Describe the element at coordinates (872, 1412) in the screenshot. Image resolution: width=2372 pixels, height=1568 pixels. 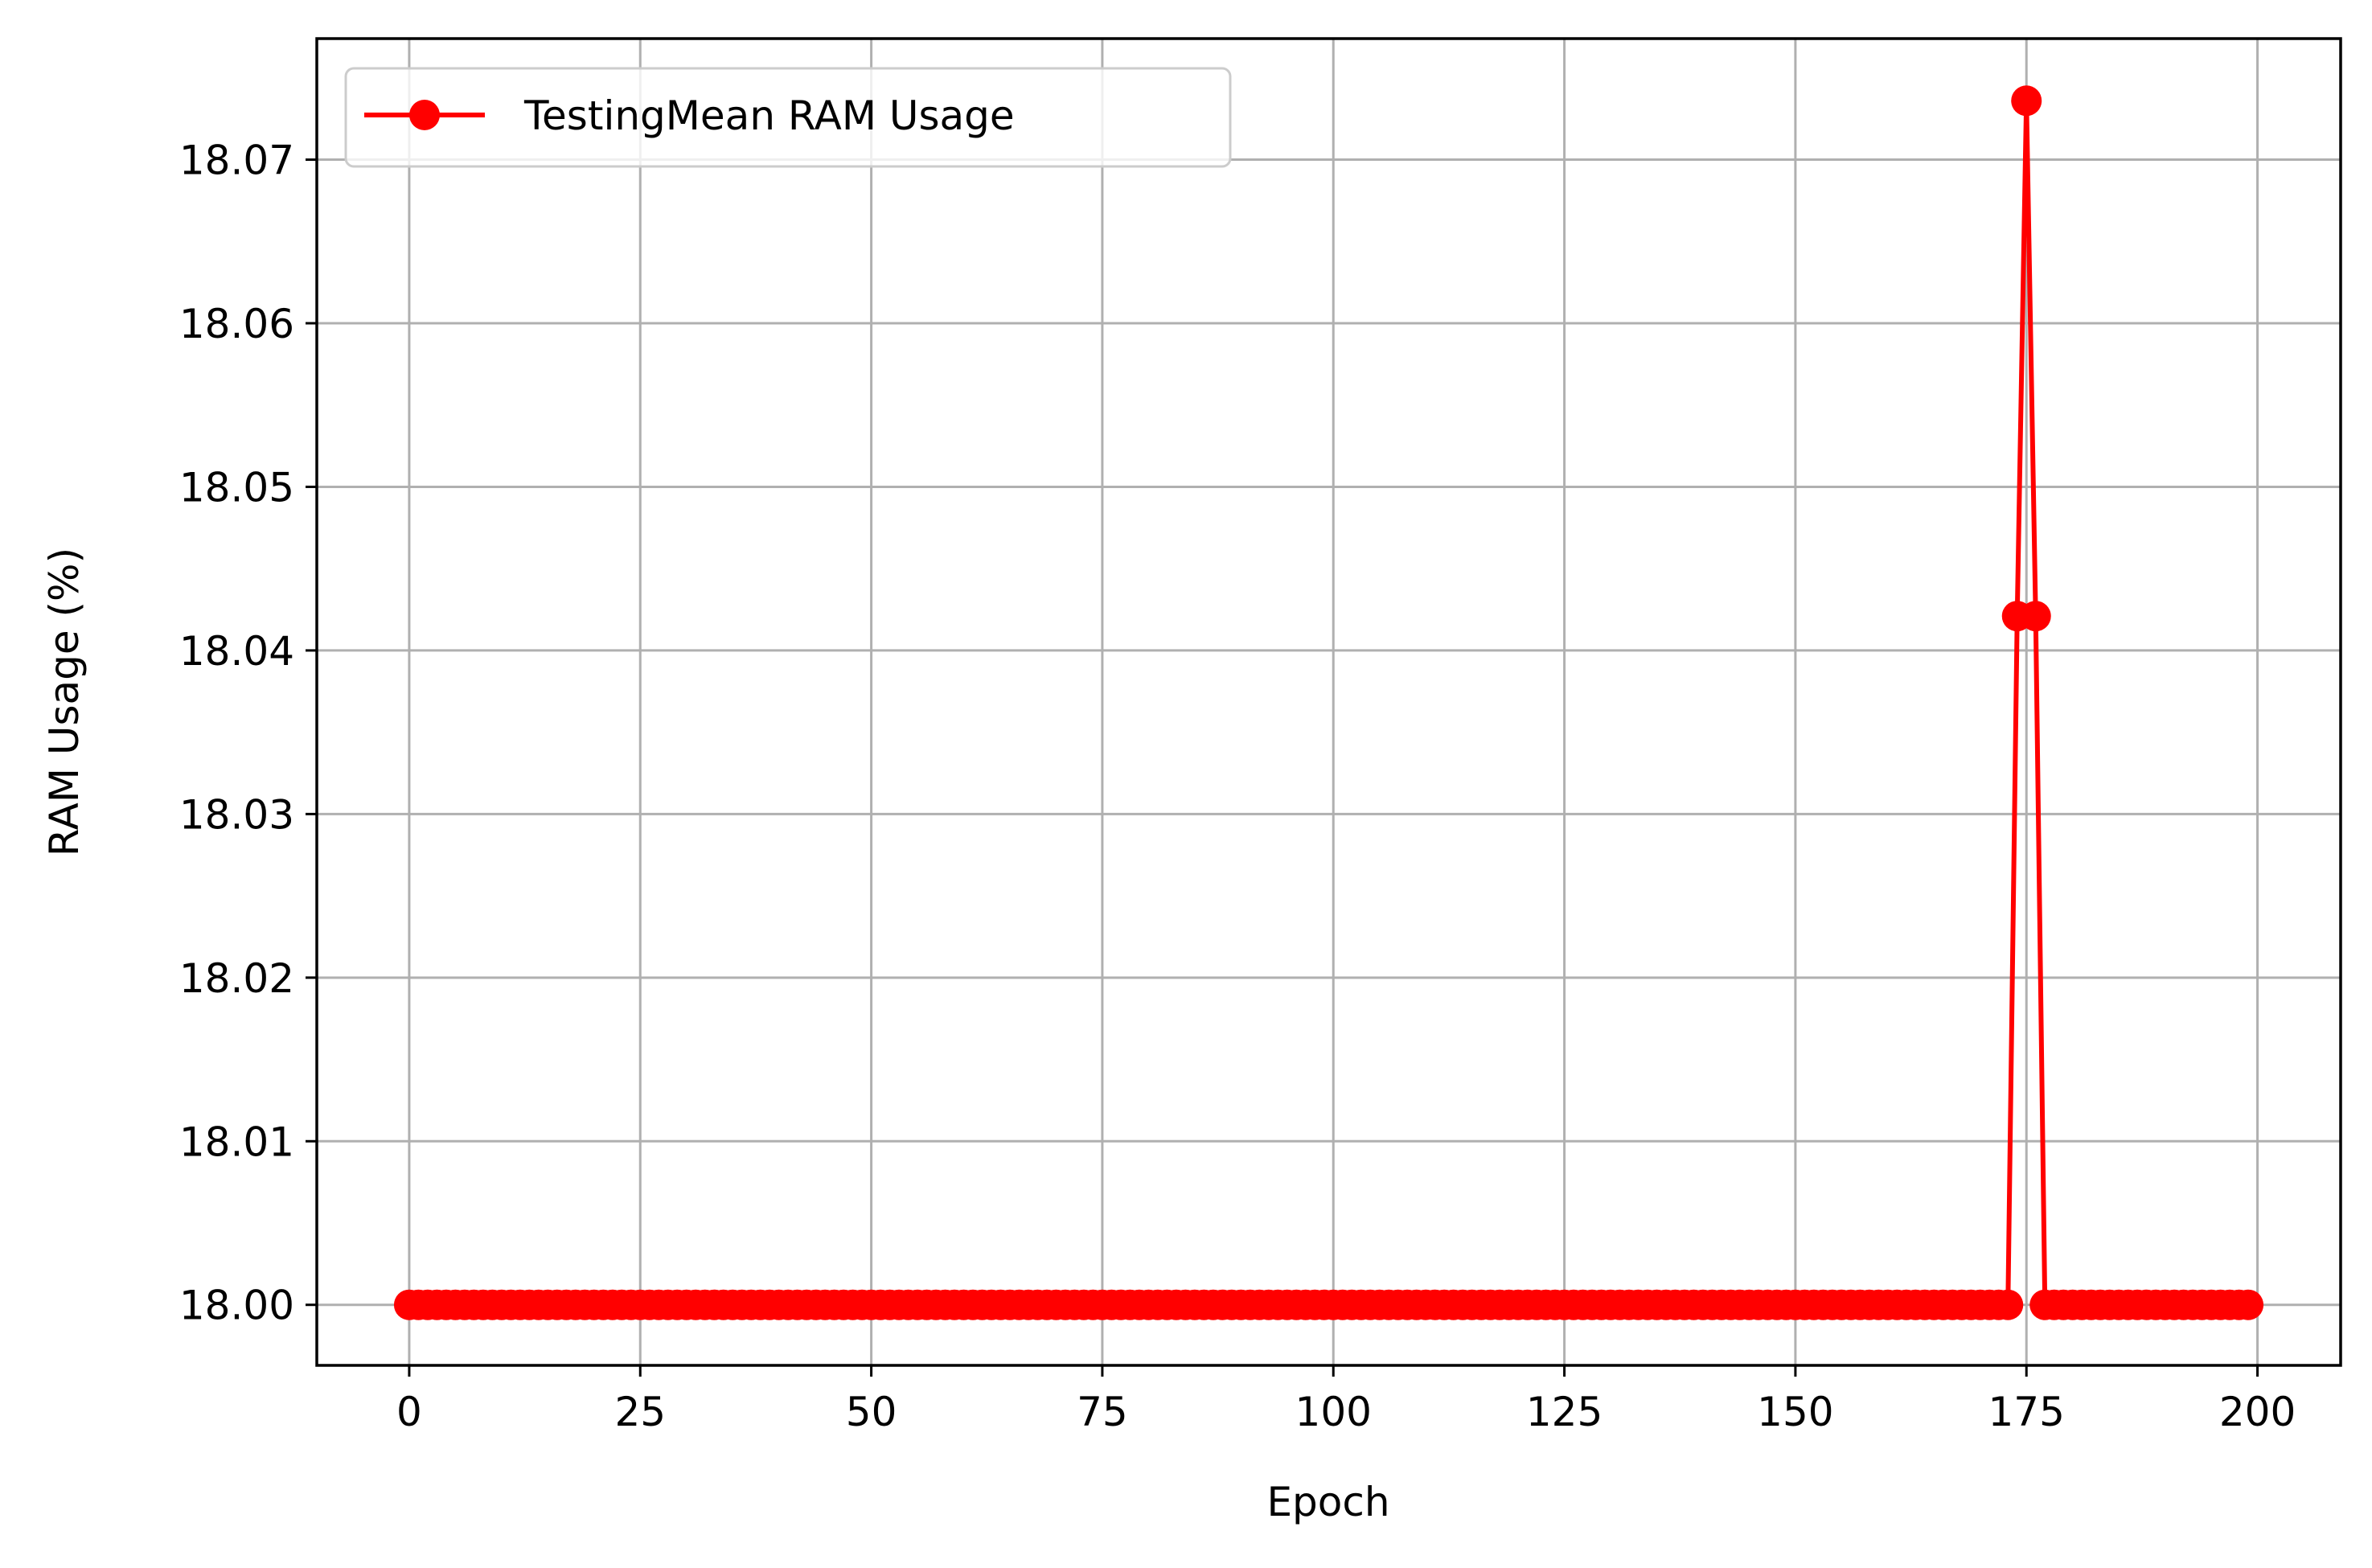
I see `x-tick-label: 50` at that location.